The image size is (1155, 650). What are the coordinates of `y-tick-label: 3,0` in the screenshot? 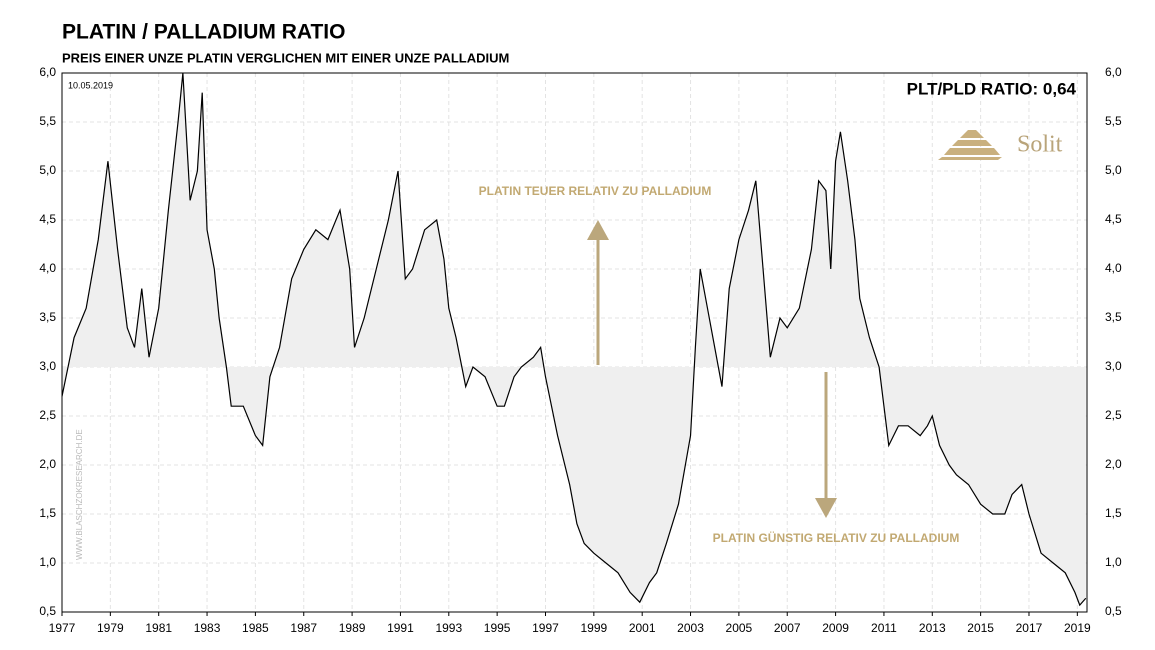 It's located at (47, 366).